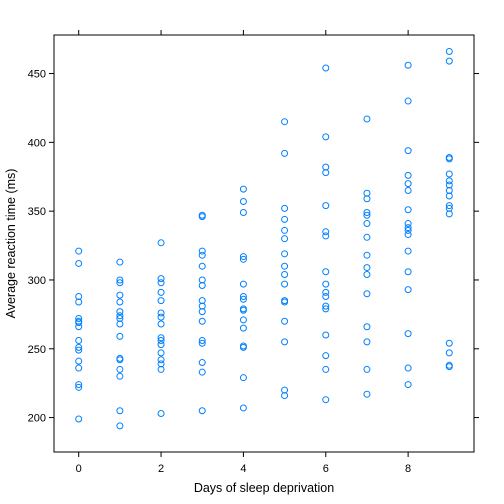  What do you see at coordinates (37, 350) in the screenshot?
I see `y-tick-label: 250` at bounding box center [37, 350].